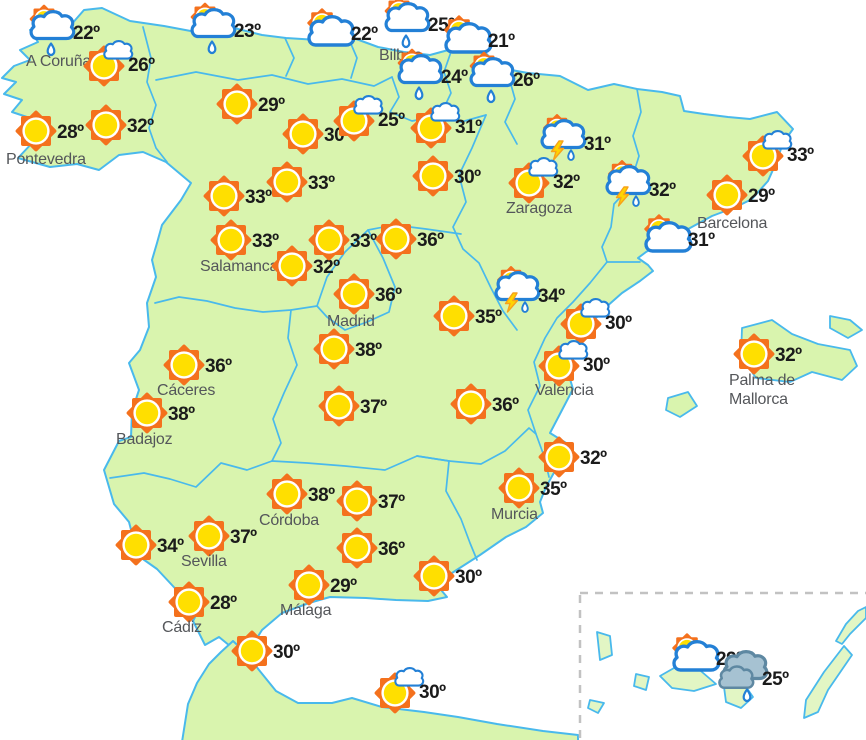 The image size is (866, 740). I want to click on weather-point-48: 30º, so click(262, 651).